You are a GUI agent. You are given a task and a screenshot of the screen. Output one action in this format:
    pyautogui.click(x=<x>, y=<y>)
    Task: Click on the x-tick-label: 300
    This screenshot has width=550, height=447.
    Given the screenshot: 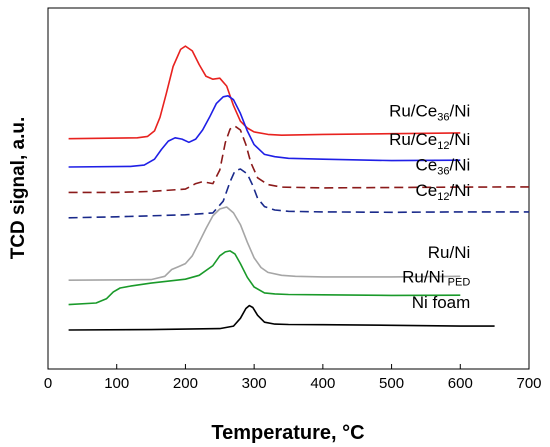 What is the action you would take?
    pyautogui.click(x=254, y=383)
    